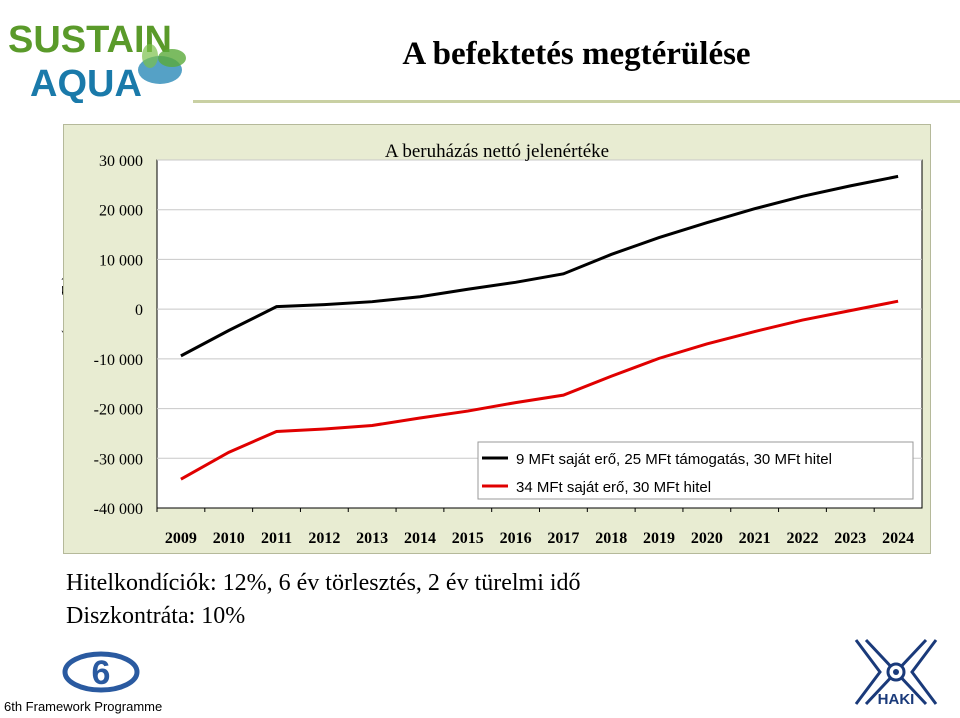  I want to click on x-tick-label: 2024, so click(898, 538).